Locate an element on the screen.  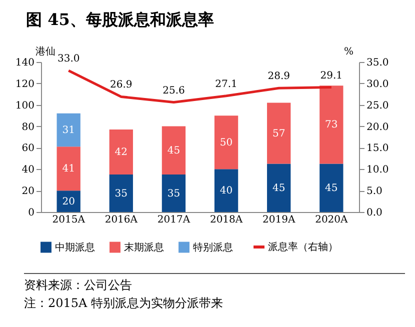
x-tick-label: 2019A is located at coordinates (279, 220).